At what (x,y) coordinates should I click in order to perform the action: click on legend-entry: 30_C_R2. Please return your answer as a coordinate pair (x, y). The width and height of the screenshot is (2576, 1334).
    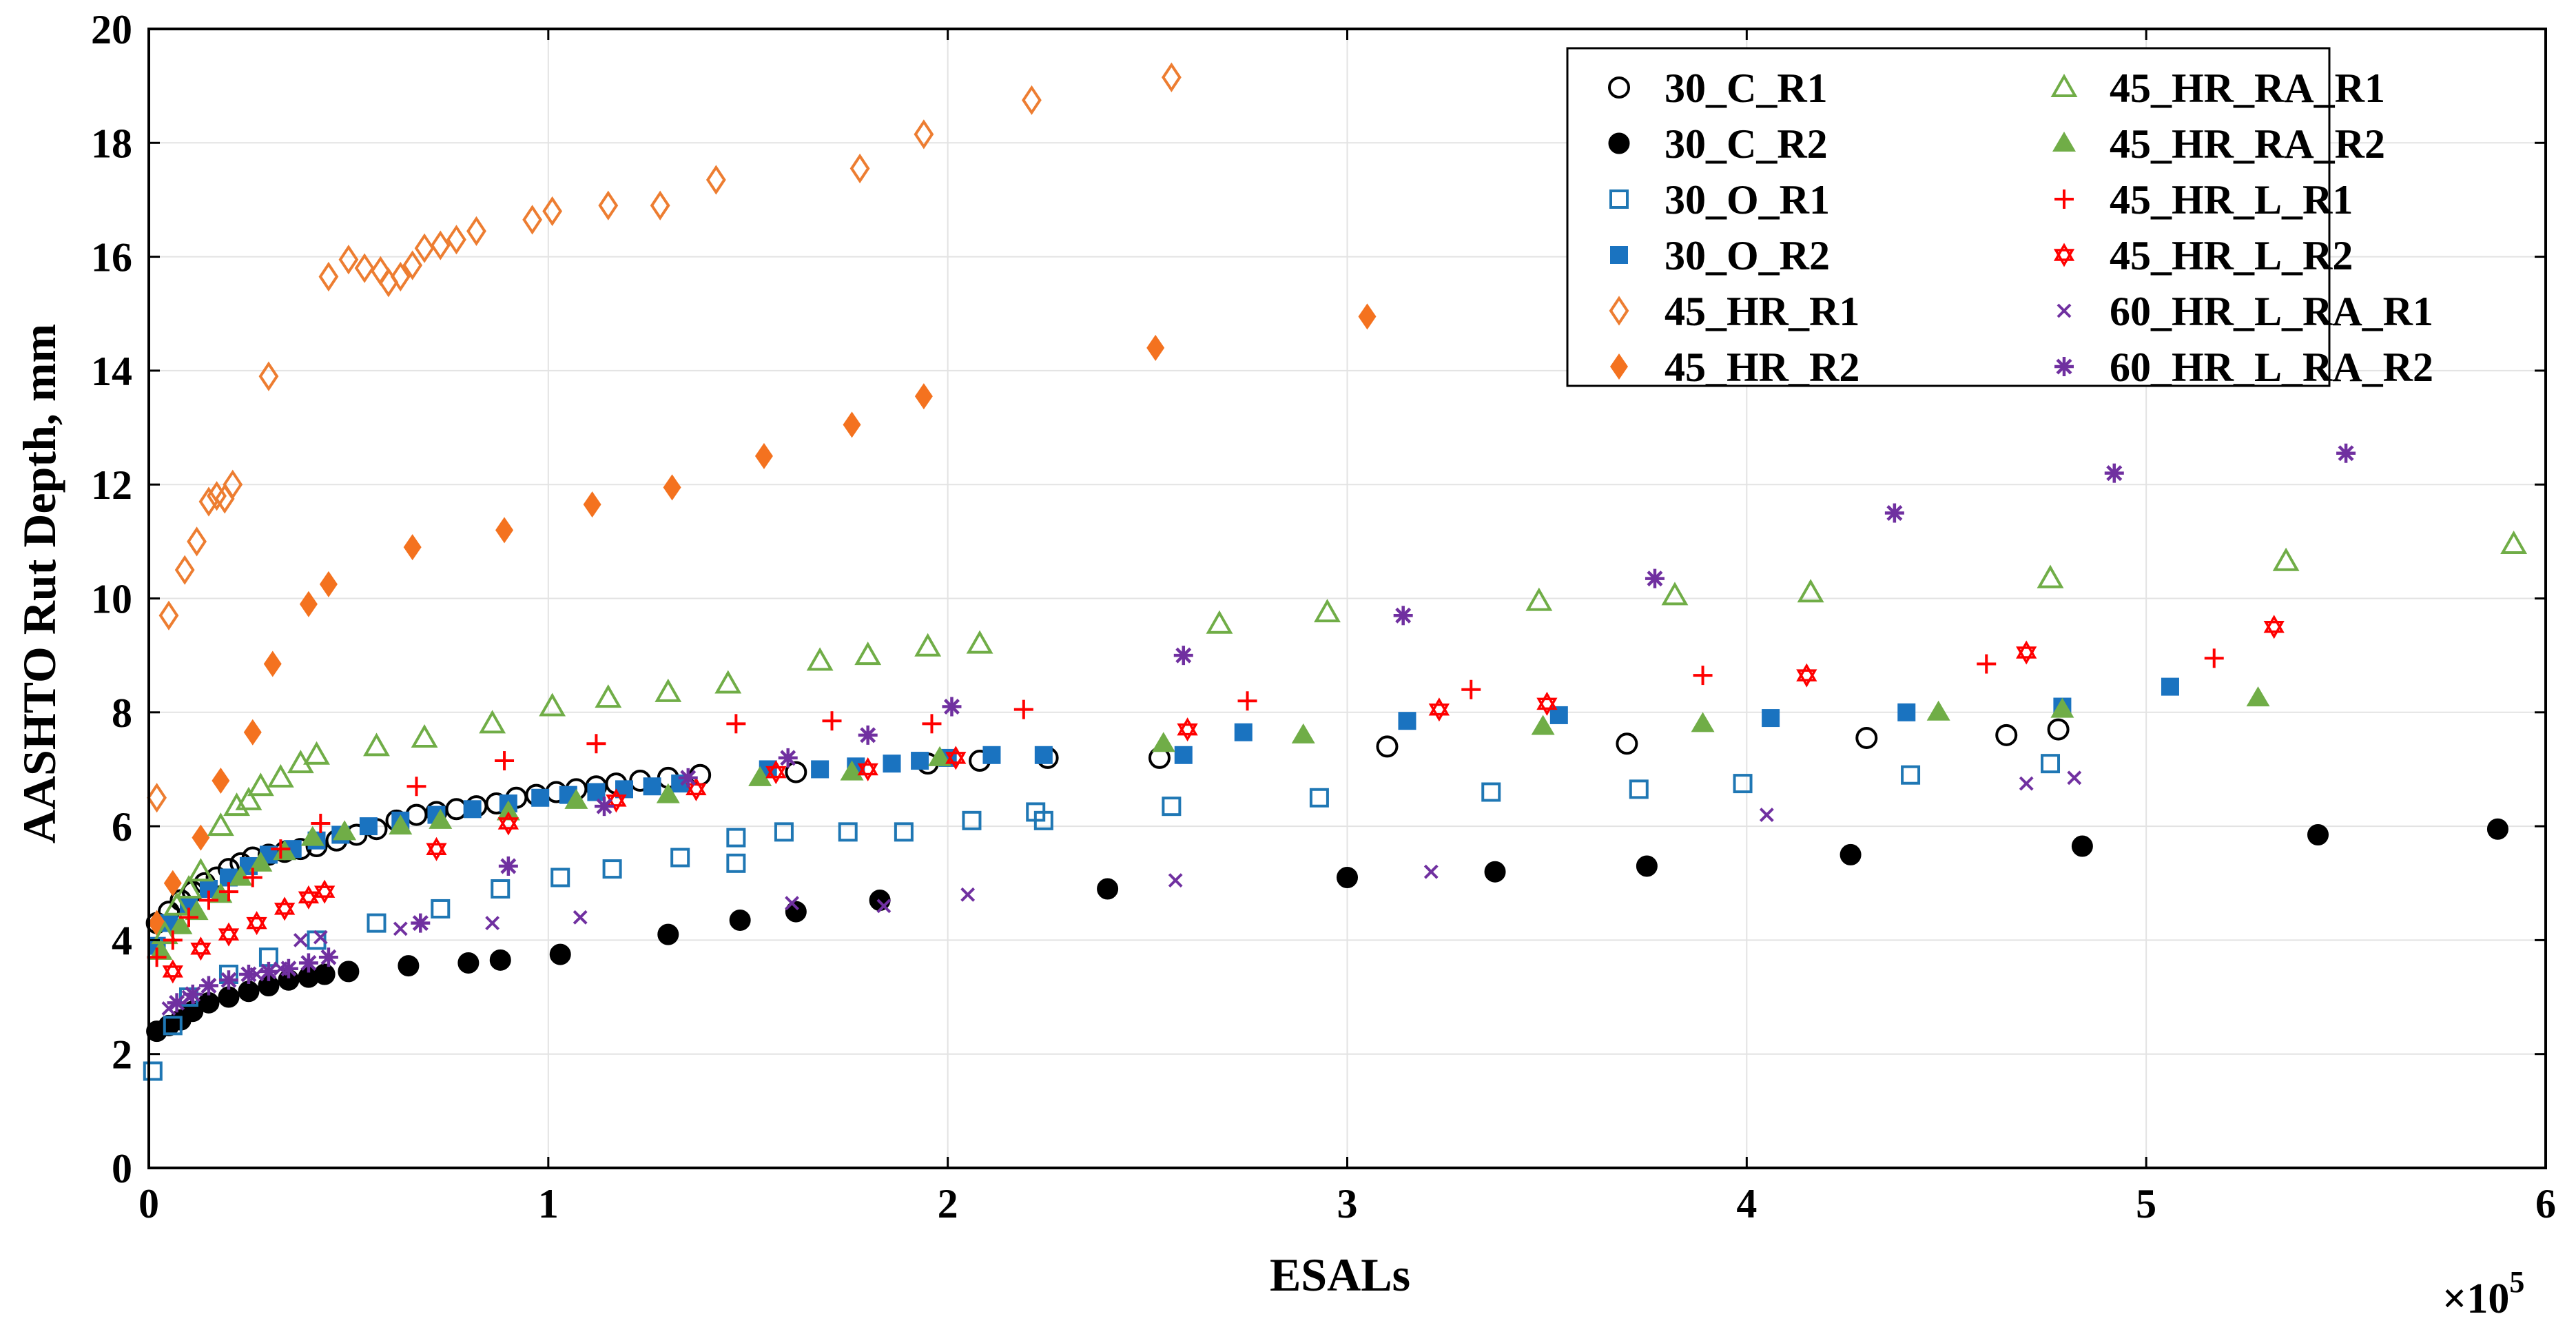
    Looking at the image, I should click on (1718, 144).